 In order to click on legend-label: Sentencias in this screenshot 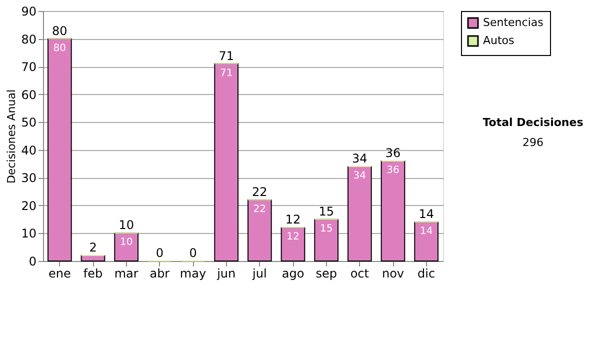, I will do `click(513, 22)`.